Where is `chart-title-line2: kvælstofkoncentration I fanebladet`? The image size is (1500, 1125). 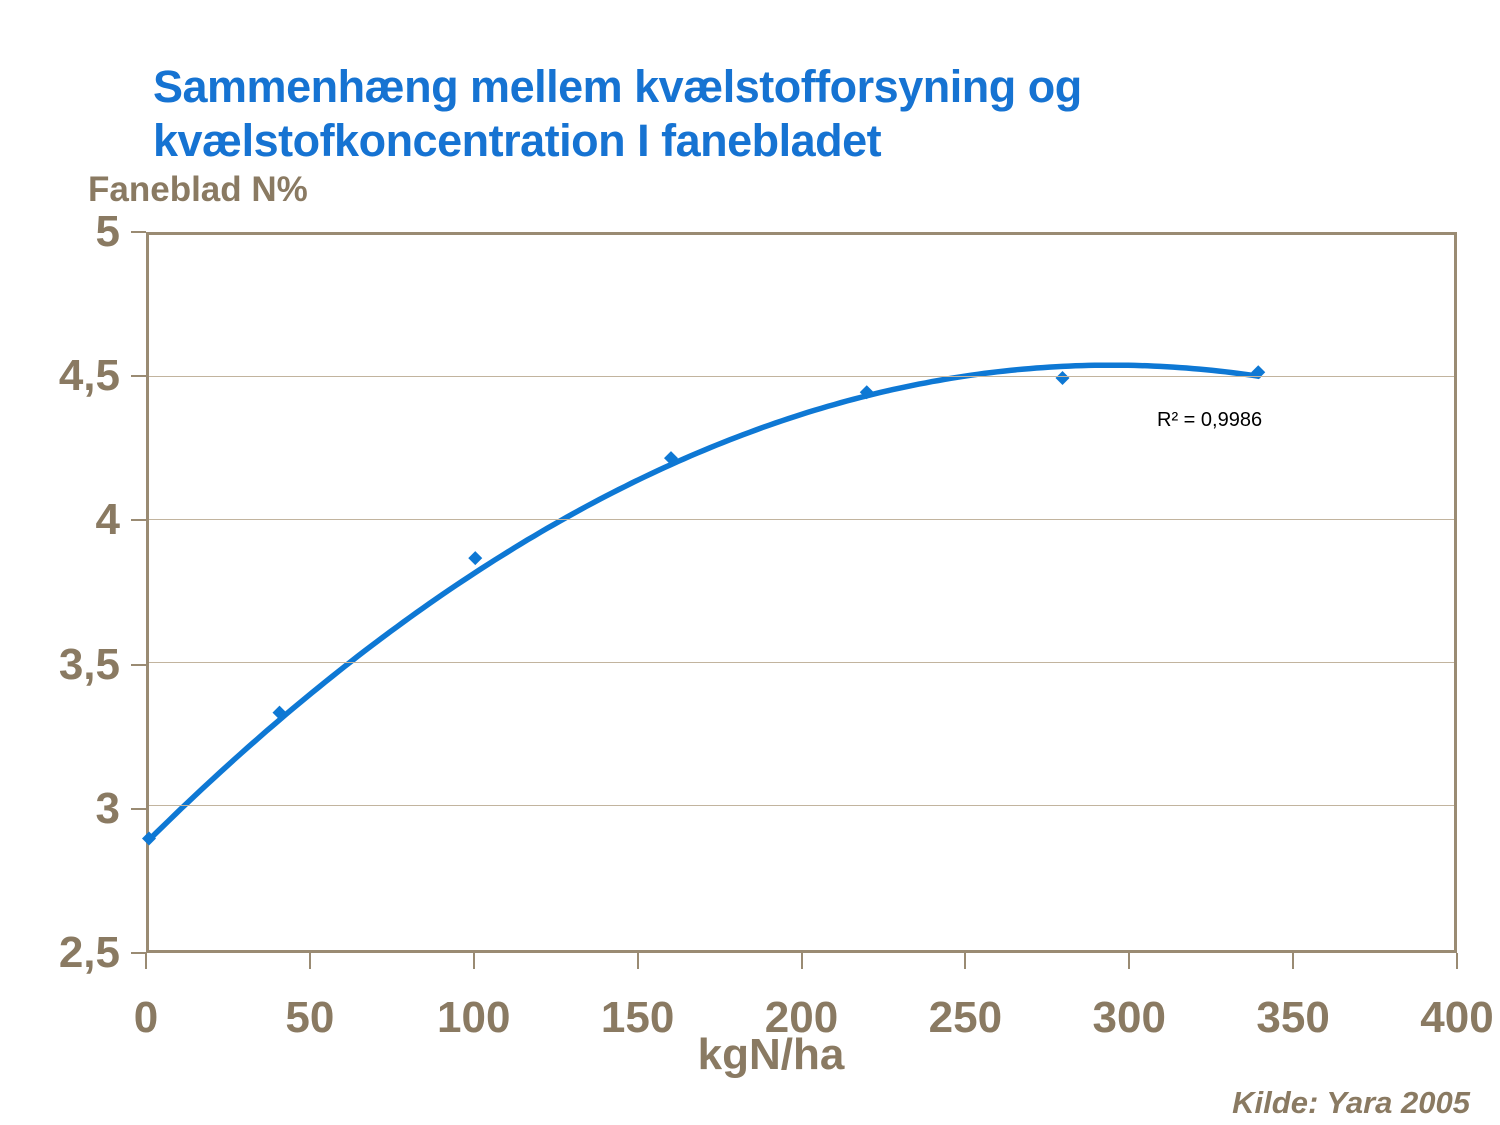
chart-title-line2: kvælstofkoncentration I fanebladet is located at coordinates (517, 140).